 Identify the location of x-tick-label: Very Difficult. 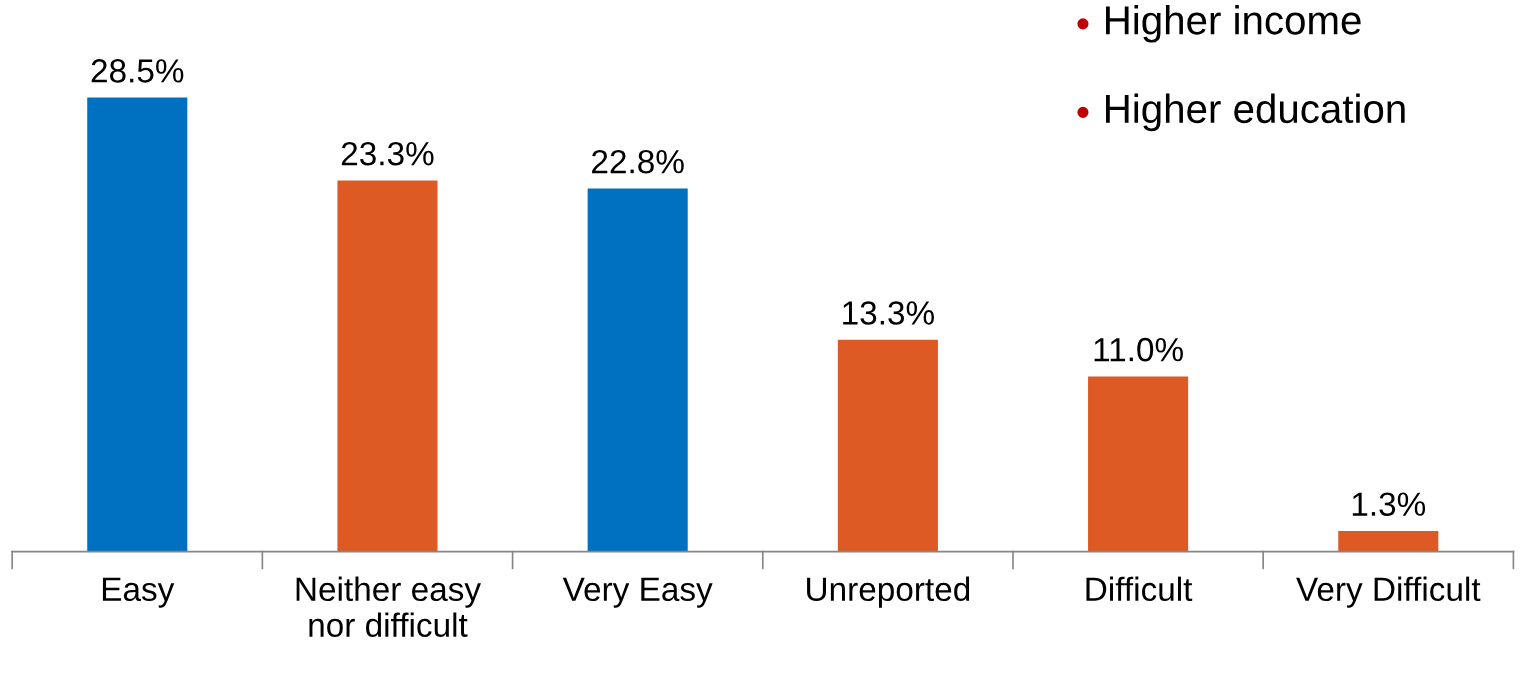
(1388, 592).